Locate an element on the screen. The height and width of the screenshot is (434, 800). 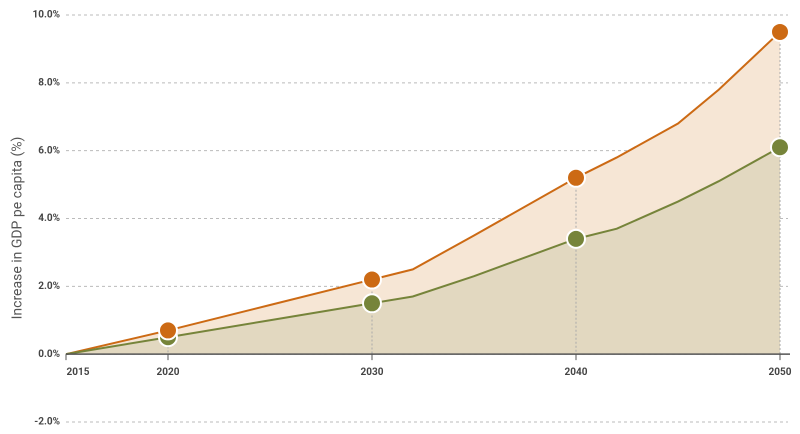
x-tick-label: 2050 is located at coordinates (780, 372).